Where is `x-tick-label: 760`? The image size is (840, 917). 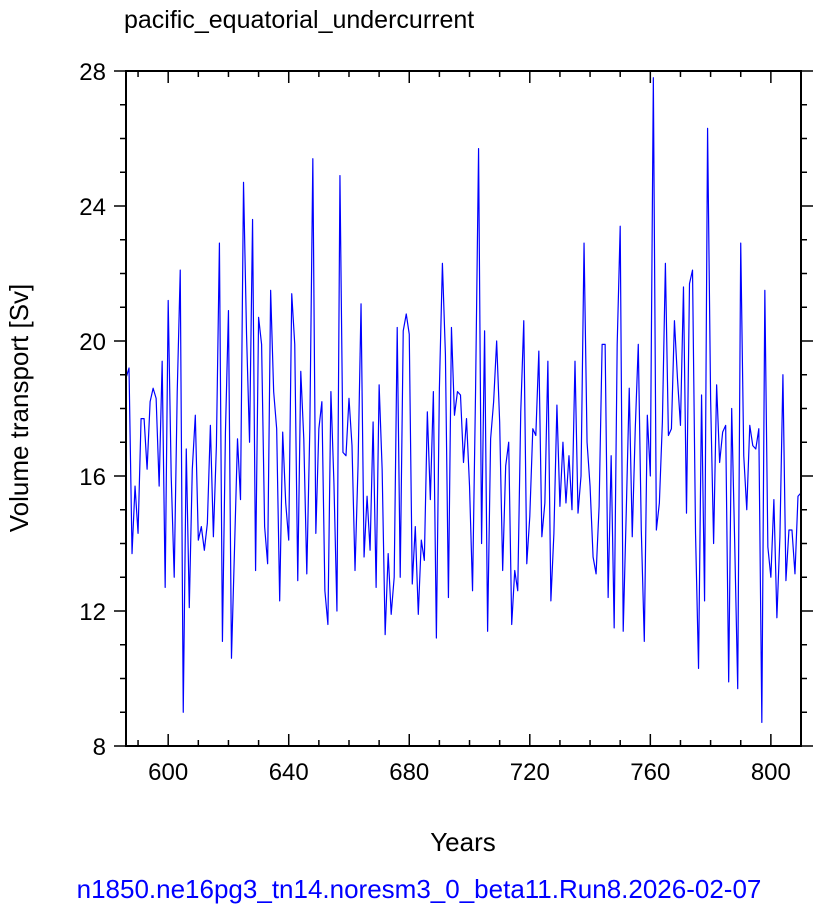 x-tick-label: 760 is located at coordinates (650, 772).